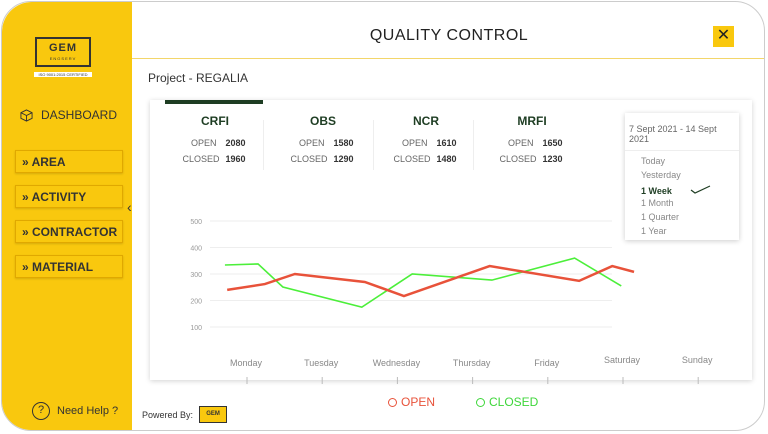  What do you see at coordinates (661, 175) in the screenshot?
I see `date-option: Yesterday` at bounding box center [661, 175].